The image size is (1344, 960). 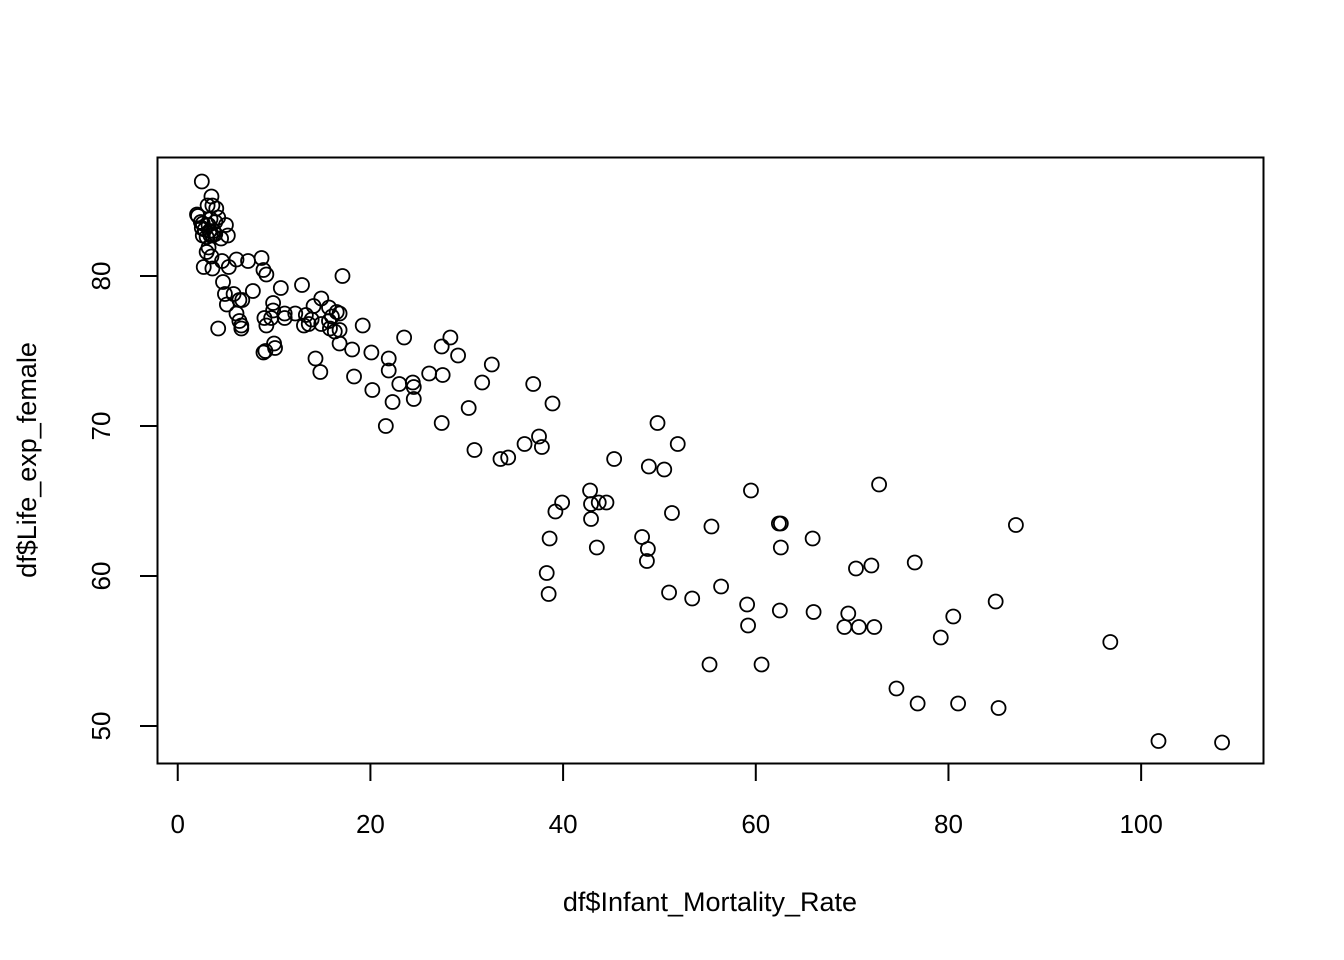 What do you see at coordinates (27, 460) in the screenshot?
I see `y-axis-label: df$Life_exp_female` at bounding box center [27, 460].